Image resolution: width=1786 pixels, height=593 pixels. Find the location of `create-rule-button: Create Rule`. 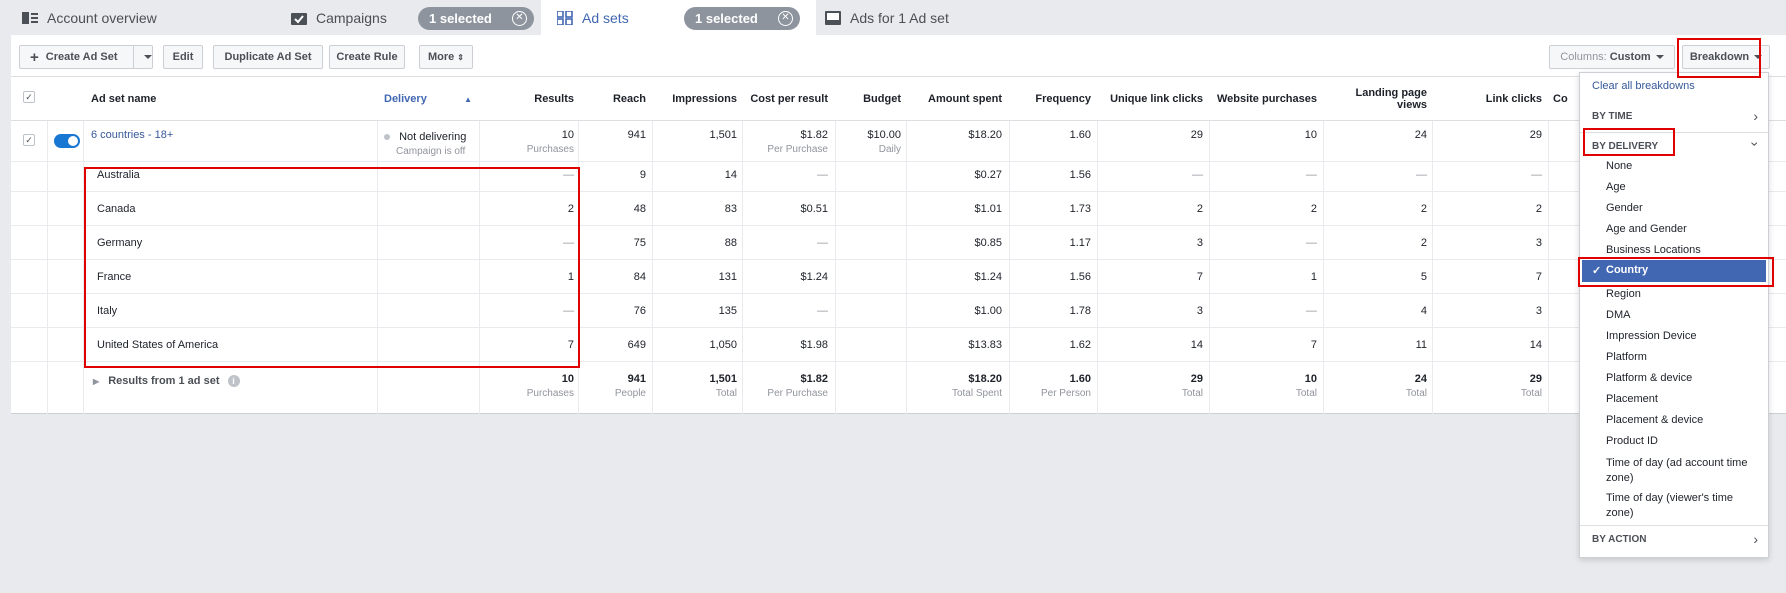

create-rule-button: Create Rule is located at coordinates (367, 57).